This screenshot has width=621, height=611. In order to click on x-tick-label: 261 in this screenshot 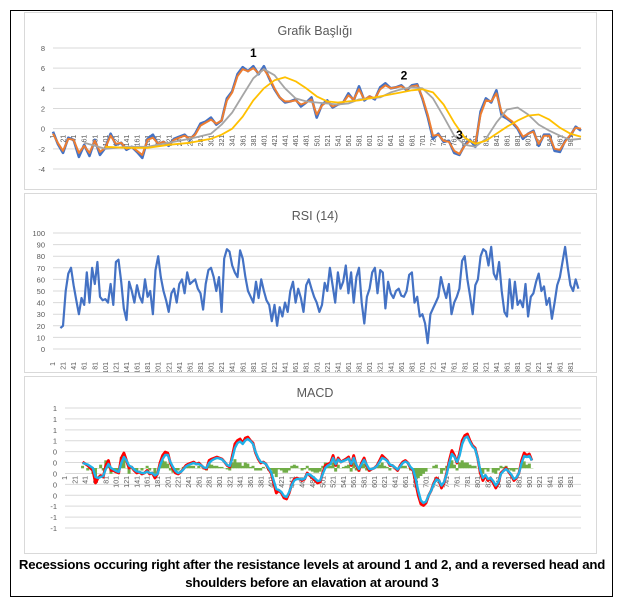, I will do `click(190, 367)`.